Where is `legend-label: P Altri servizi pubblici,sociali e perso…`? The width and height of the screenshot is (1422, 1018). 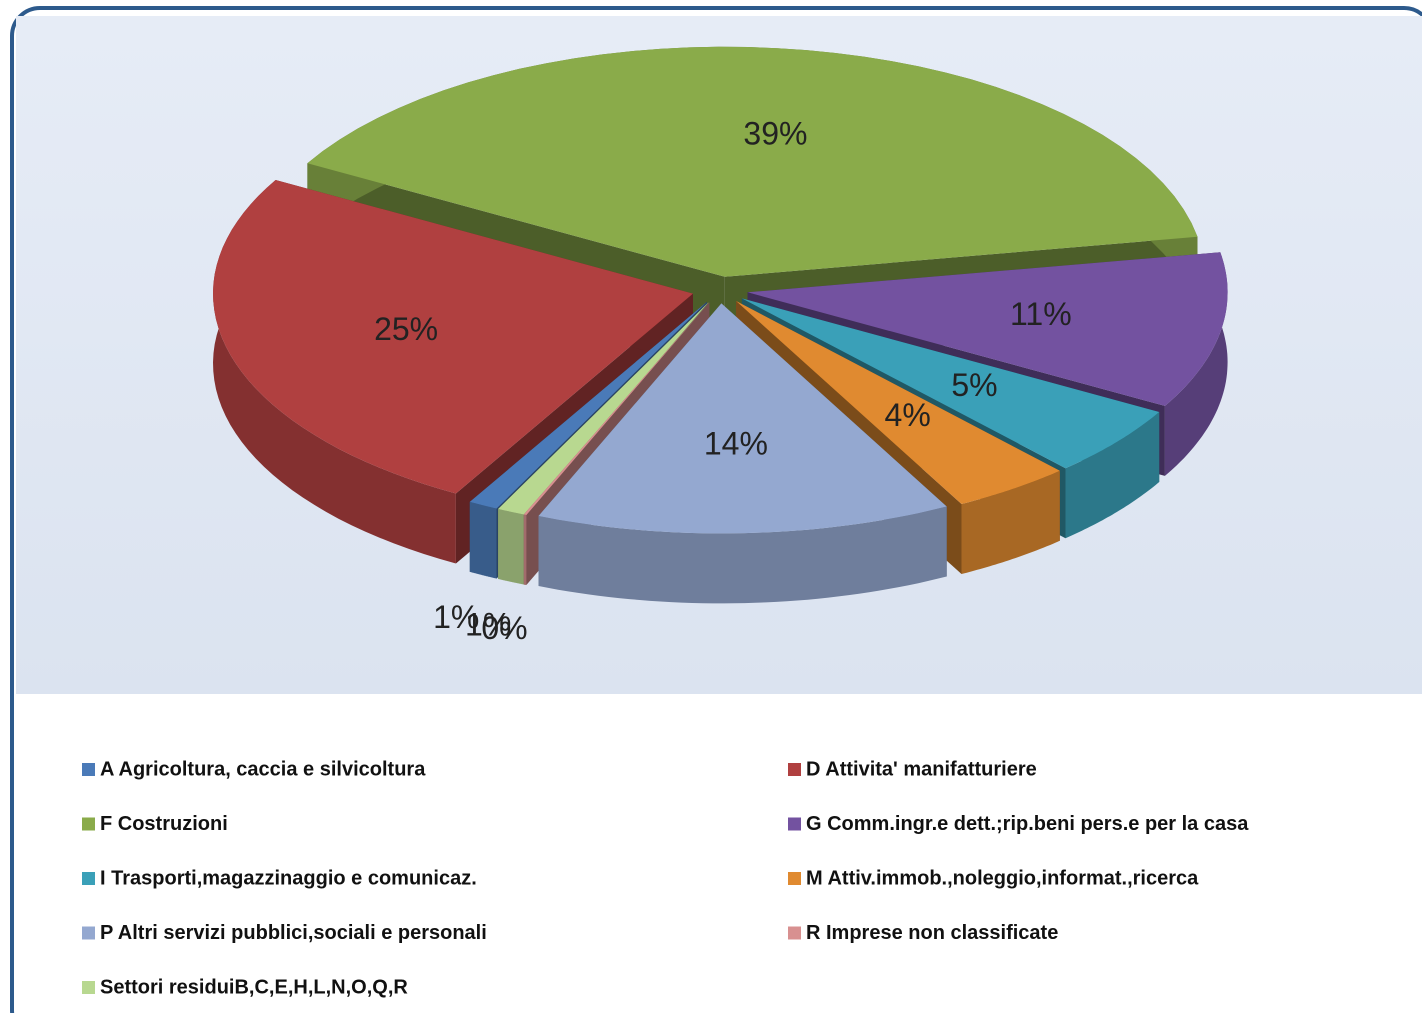 legend-label: P Altri servizi pubblici,sociali e perso… is located at coordinates (293, 933).